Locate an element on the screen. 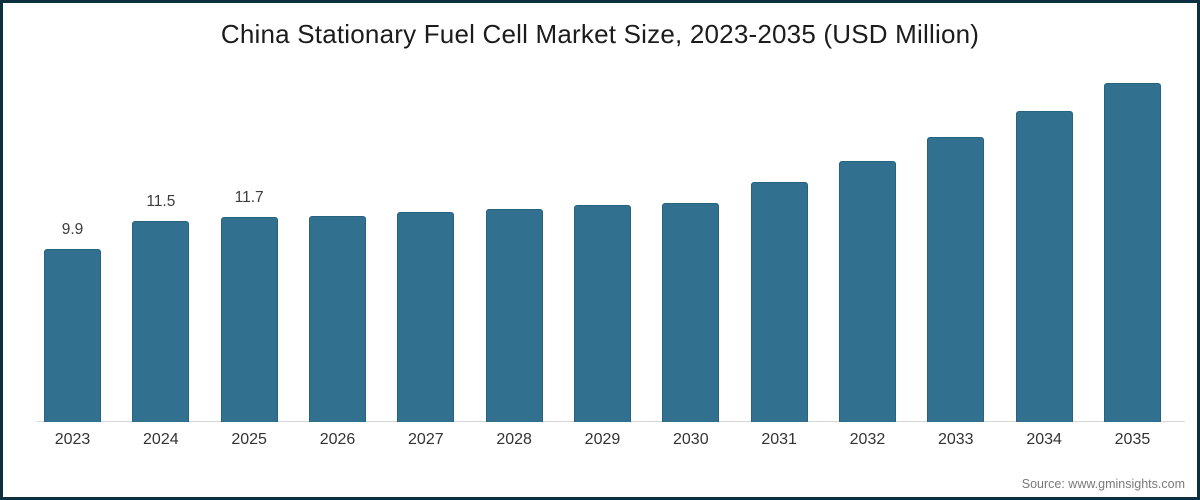  bar-2028: 2028 is located at coordinates (514, 328).